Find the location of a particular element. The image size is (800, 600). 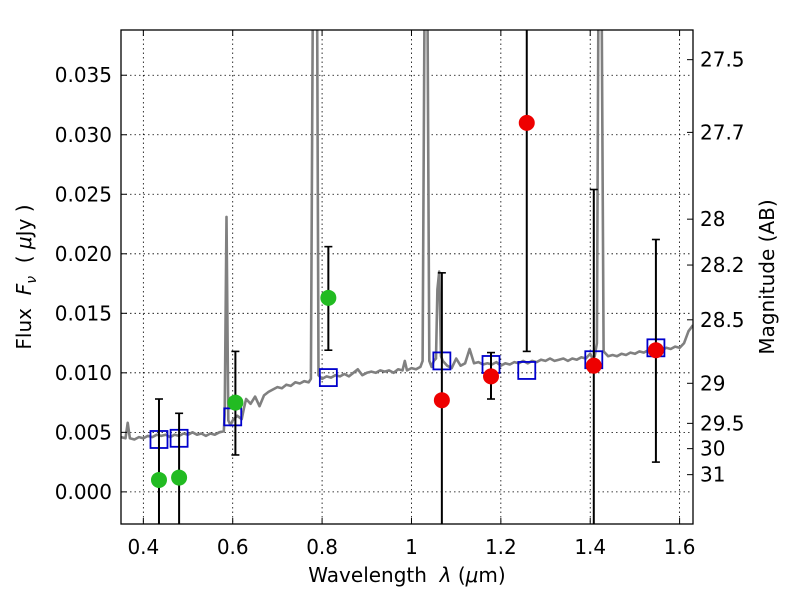

y2-tick-label: 31 is located at coordinates (712, 475).